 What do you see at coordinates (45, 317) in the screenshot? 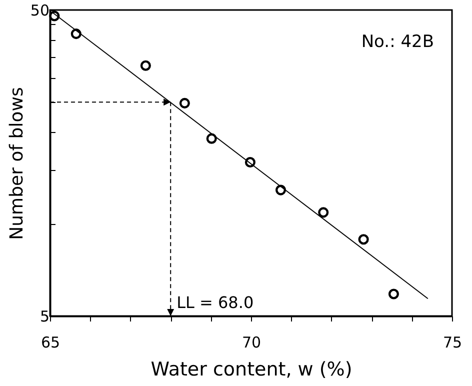
I see `y-tick-label: 5` at bounding box center [45, 317].